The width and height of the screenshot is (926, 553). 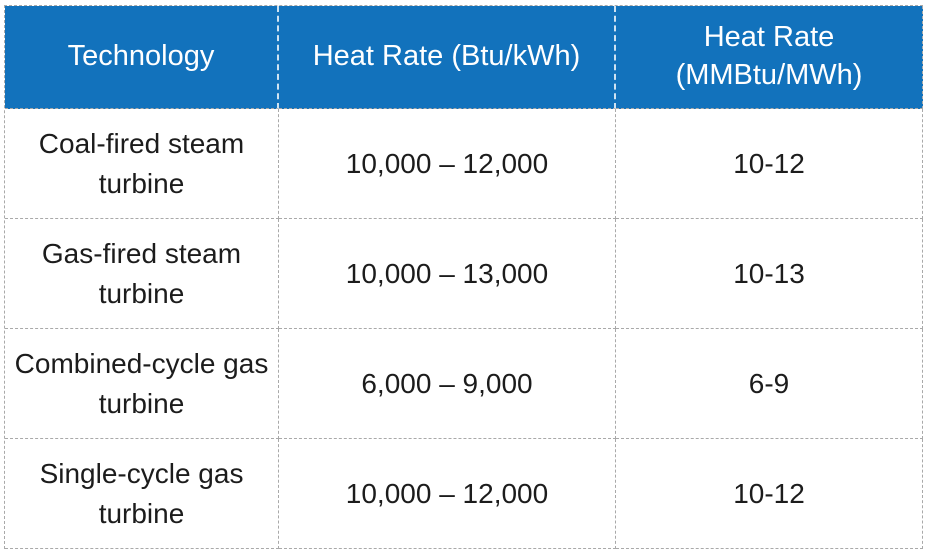 What do you see at coordinates (142, 494) in the screenshot?
I see `cell-technology: Single-cycle gas turbine` at bounding box center [142, 494].